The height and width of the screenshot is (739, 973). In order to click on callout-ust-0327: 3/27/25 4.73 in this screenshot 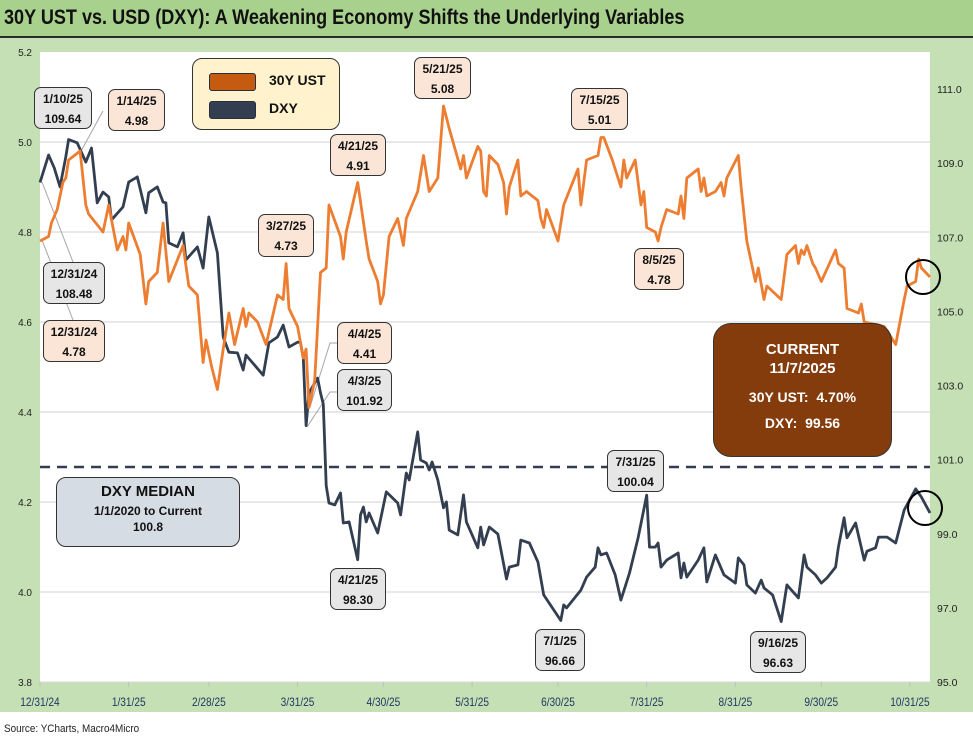, I will do `click(286, 235)`.